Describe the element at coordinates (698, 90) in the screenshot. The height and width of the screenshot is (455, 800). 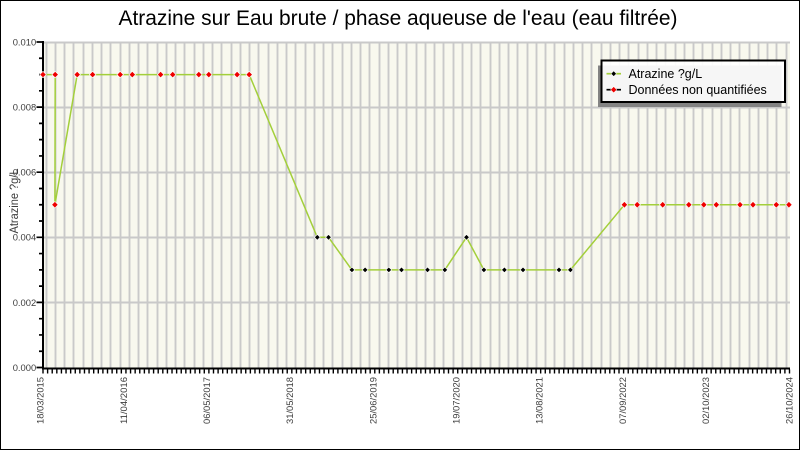
I see `svg-text: Données non quantifiées` at that location.